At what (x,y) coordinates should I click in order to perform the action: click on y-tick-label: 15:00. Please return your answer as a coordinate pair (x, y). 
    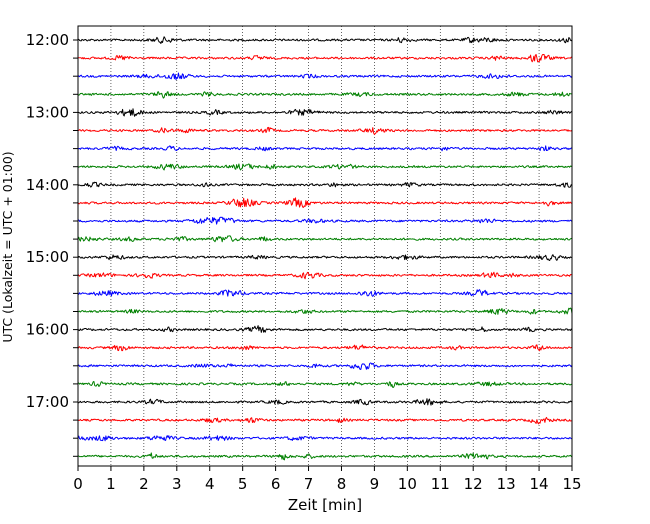
    Looking at the image, I should click on (47, 257).